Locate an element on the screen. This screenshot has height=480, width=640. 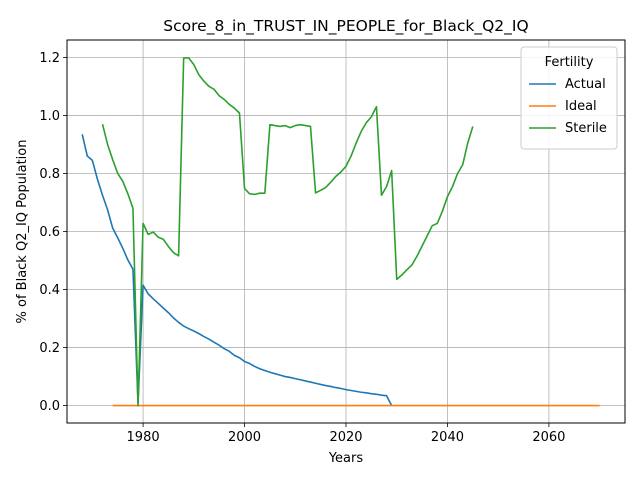
legend-label-sterile: Sterile is located at coordinates (586, 128).